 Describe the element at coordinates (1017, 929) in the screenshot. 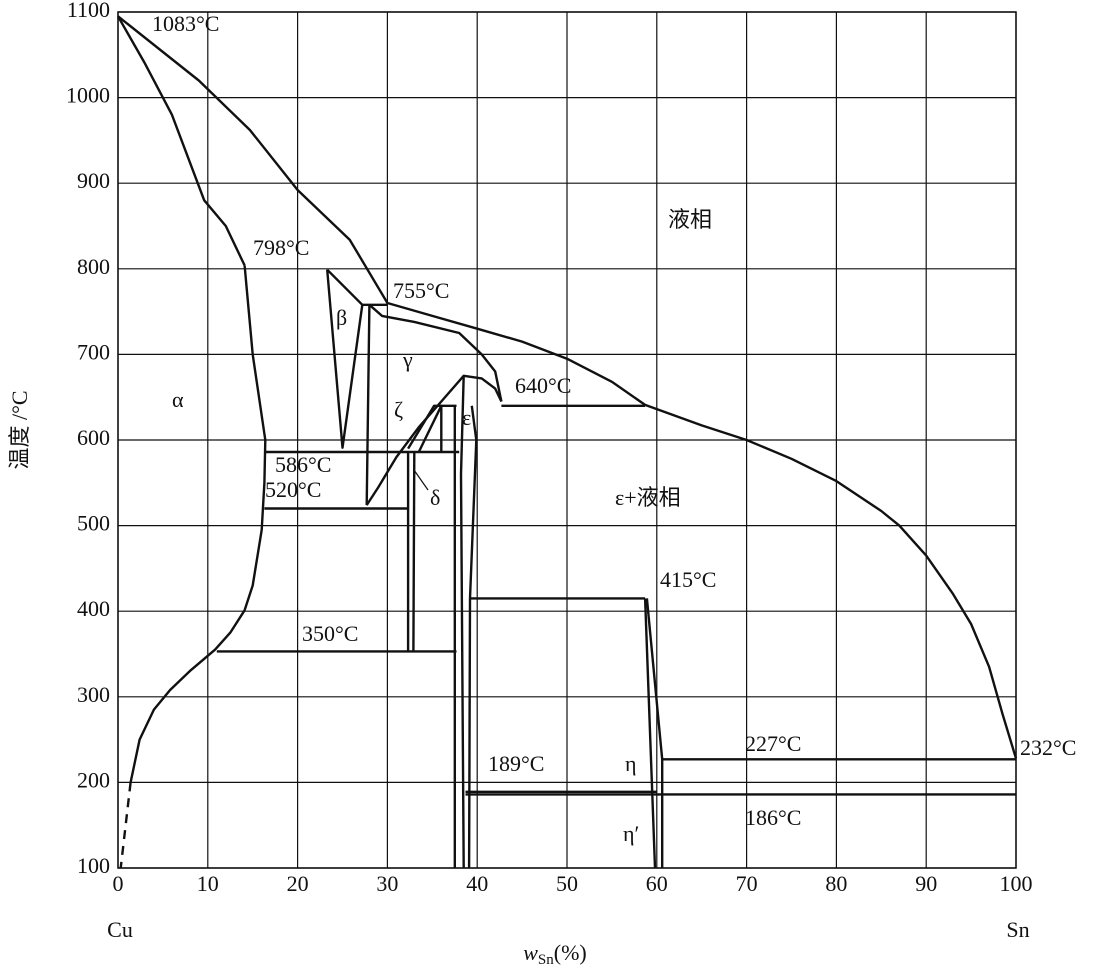

I see `x-end-label: Sn` at that location.